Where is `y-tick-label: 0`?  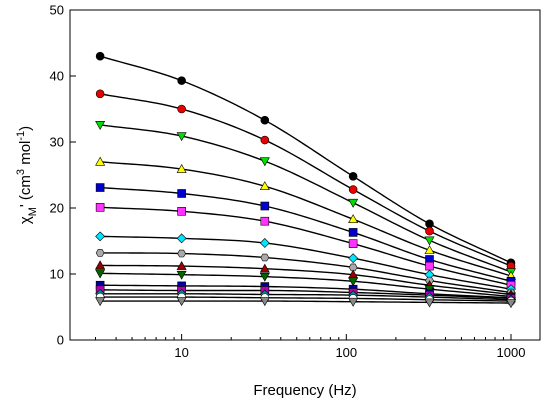 y-tick-label: 0 is located at coordinates (60, 340).